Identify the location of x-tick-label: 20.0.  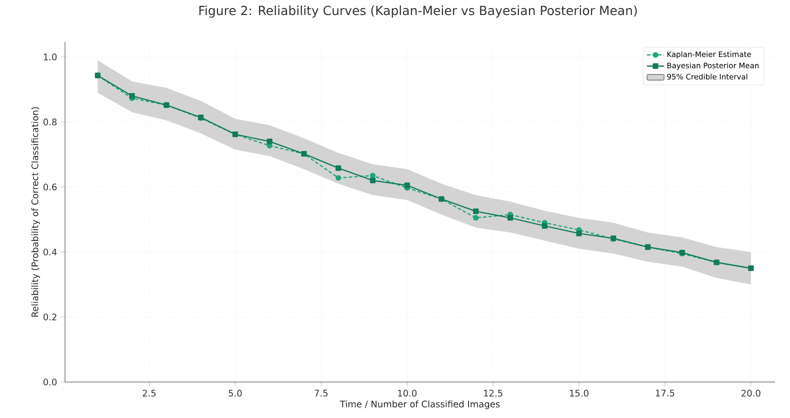
(751, 393).